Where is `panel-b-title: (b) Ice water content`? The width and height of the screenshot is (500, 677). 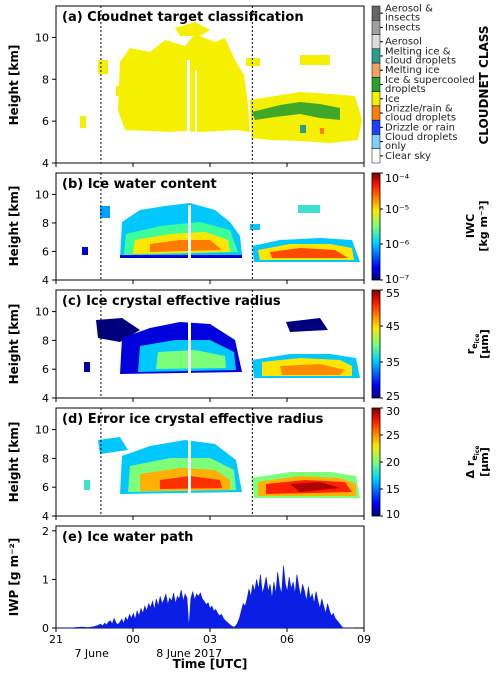 panel-b-title: (b) Ice water content is located at coordinates (139, 184).